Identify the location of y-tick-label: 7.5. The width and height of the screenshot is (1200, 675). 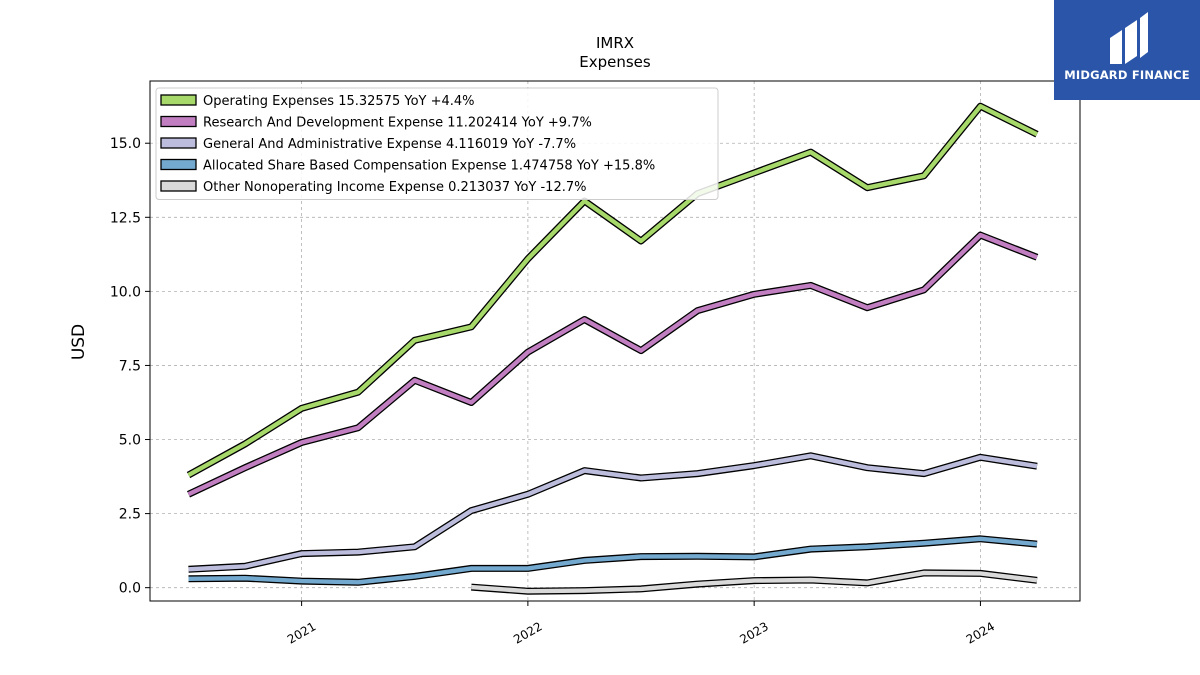
(130, 366).